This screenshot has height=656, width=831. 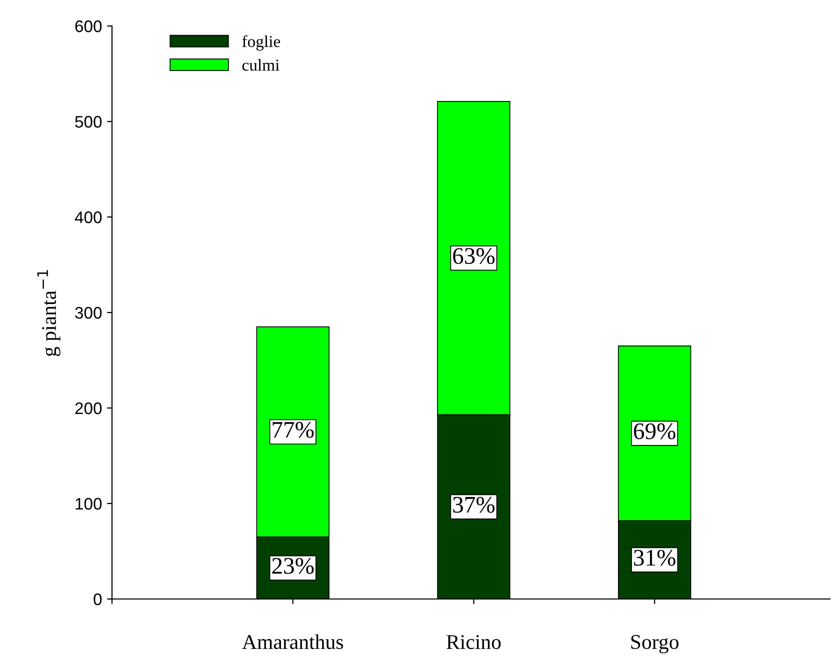 What do you see at coordinates (261, 65) in the screenshot?
I see `legend-label: culmi` at bounding box center [261, 65].